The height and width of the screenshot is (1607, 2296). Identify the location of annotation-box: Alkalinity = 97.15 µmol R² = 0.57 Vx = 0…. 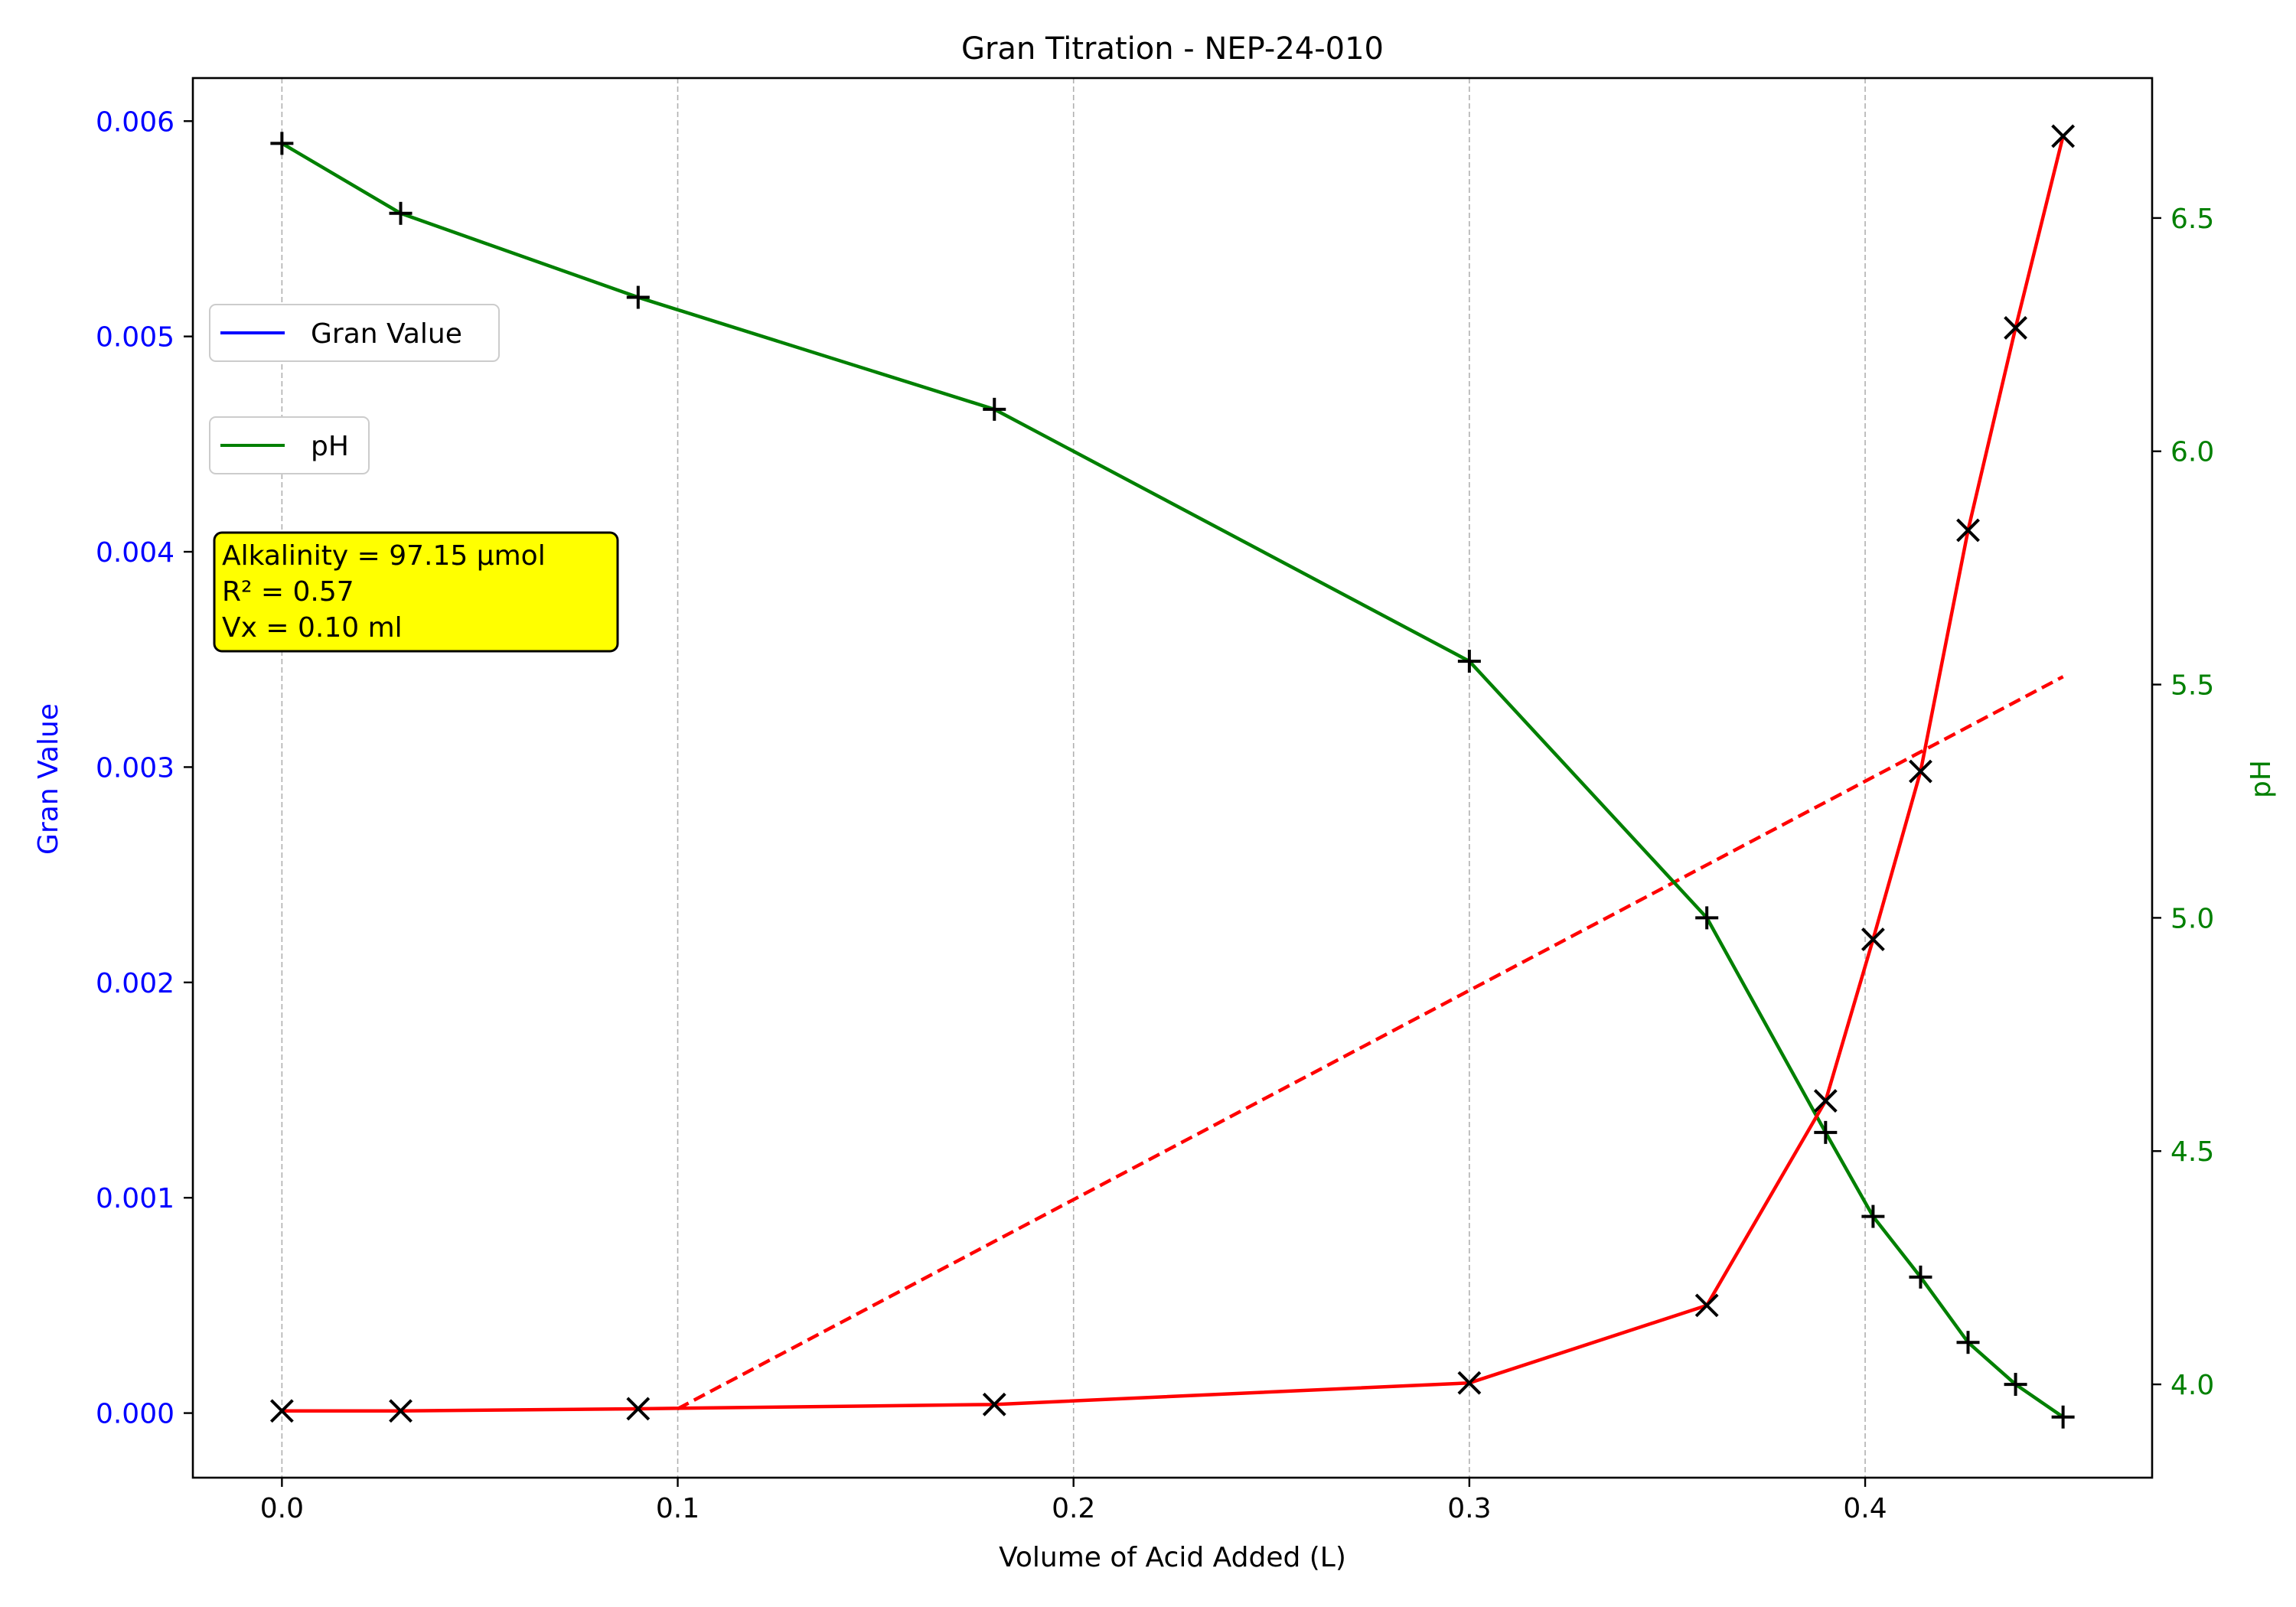
(416, 592).